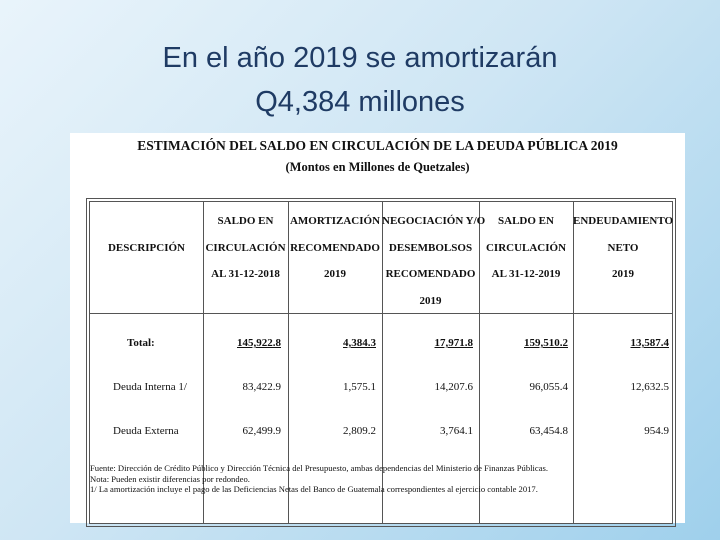 Image resolution: width=720 pixels, height=540 pixels. I want to click on header-line: AL 31-12-2018, so click(245, 274).